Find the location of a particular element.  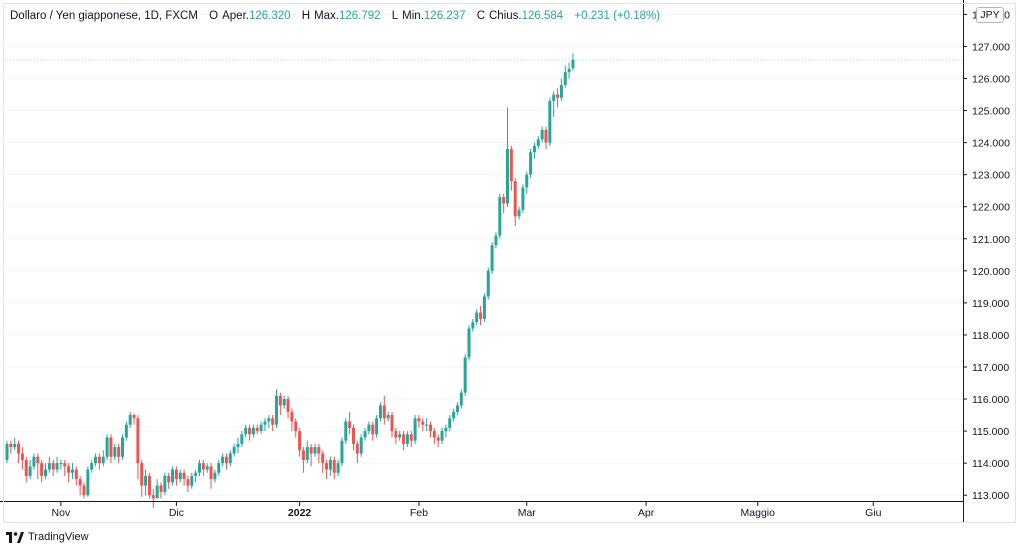

close-label: C is located at coordinates (480, 16).